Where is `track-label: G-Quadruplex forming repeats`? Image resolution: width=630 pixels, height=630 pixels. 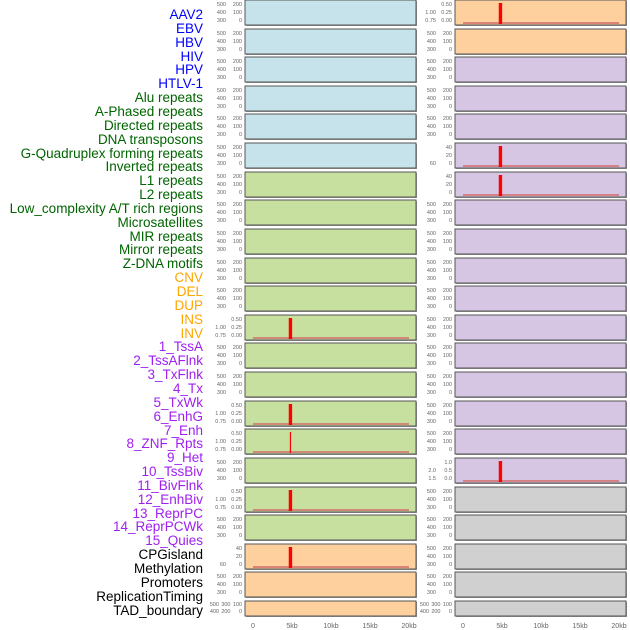
track-label: G-Quadruplex forming repeats is located at coordinates (111, 153).